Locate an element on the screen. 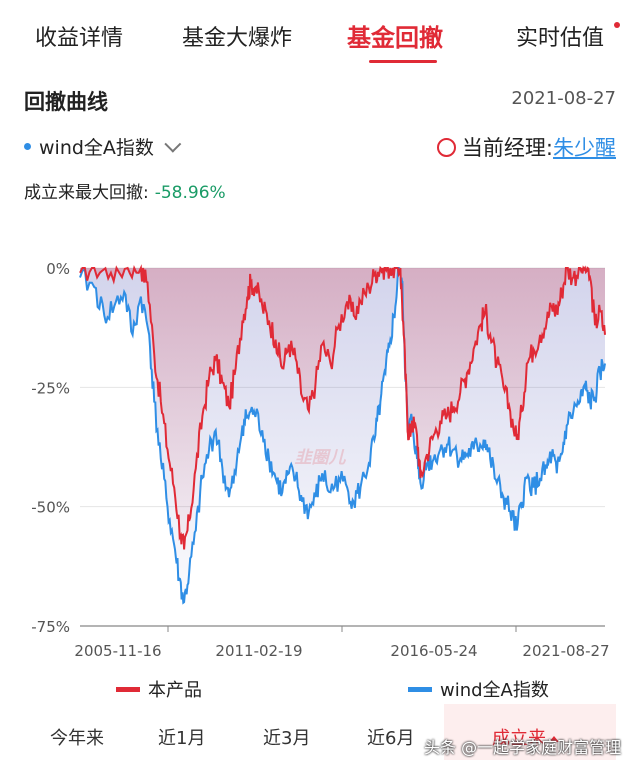 The height and width of the screenshot is (769, 640). x-tick-label: 2021-08-27 is located at coordinates (565, 651).